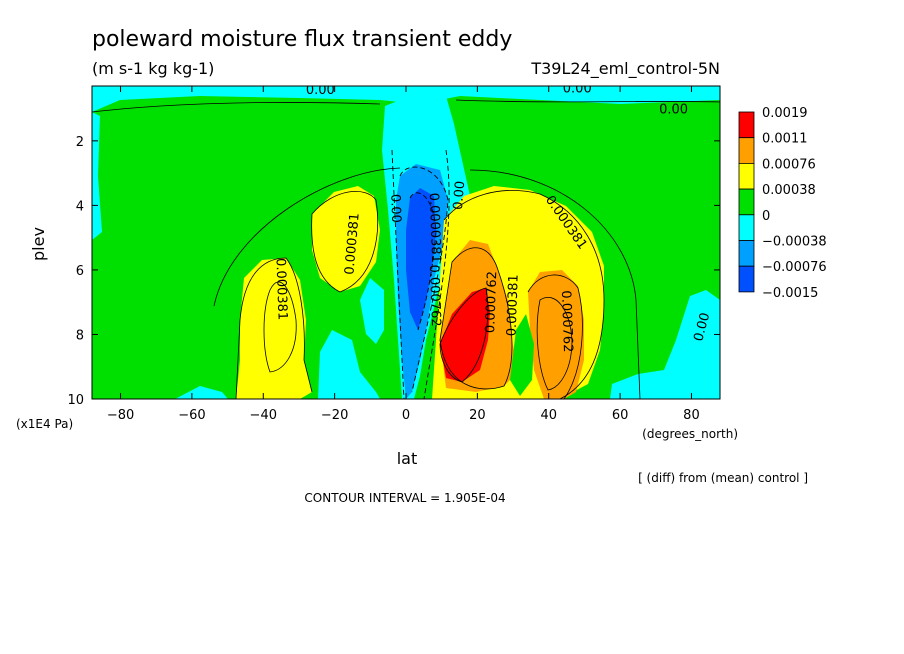 The width and height of the screenshot is (904, 654). I want to click on chart-units: (m s-1 kg kg-1), so click(153, 68).